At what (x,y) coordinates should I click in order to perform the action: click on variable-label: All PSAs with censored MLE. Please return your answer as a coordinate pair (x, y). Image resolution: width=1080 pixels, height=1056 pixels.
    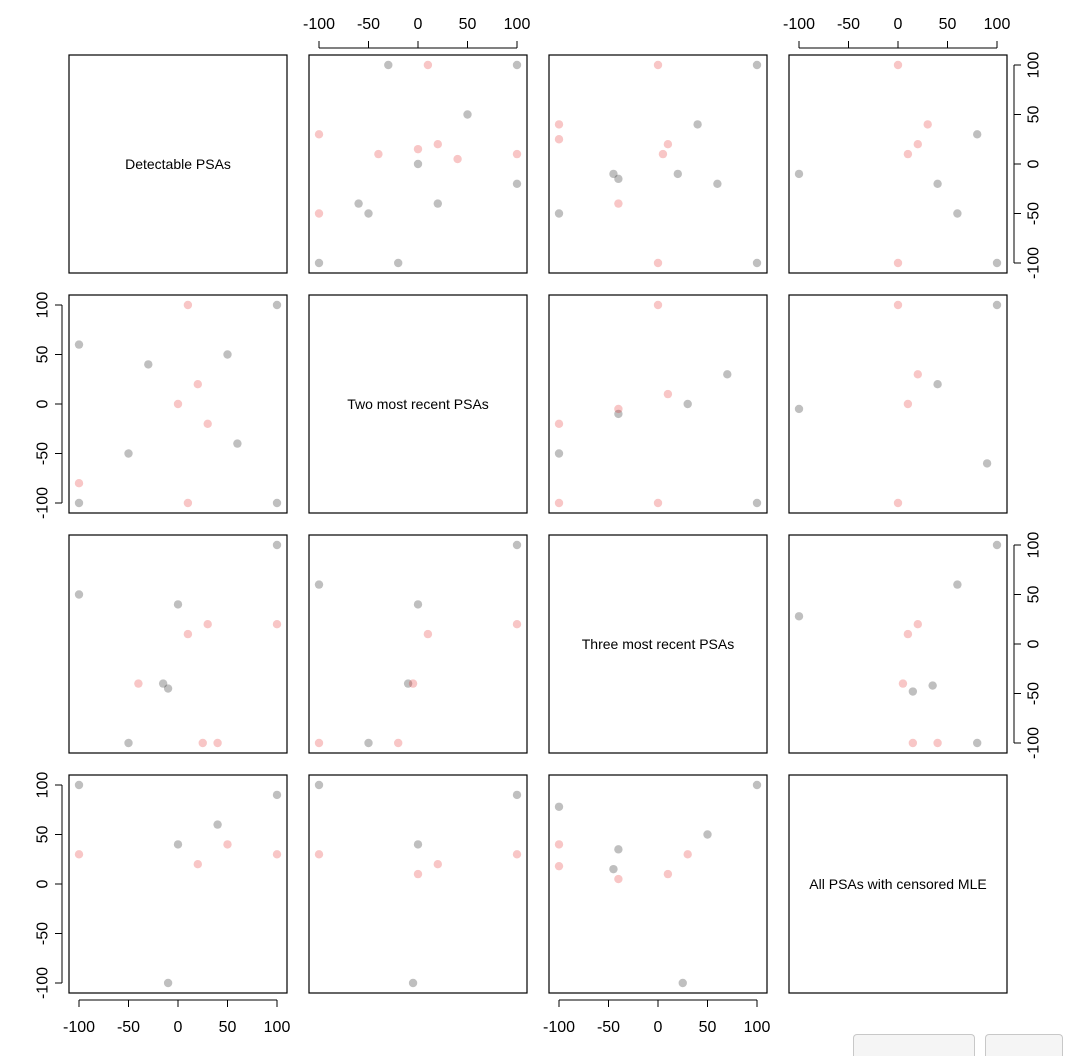
    Looking at the image, I should click on (897, 884).